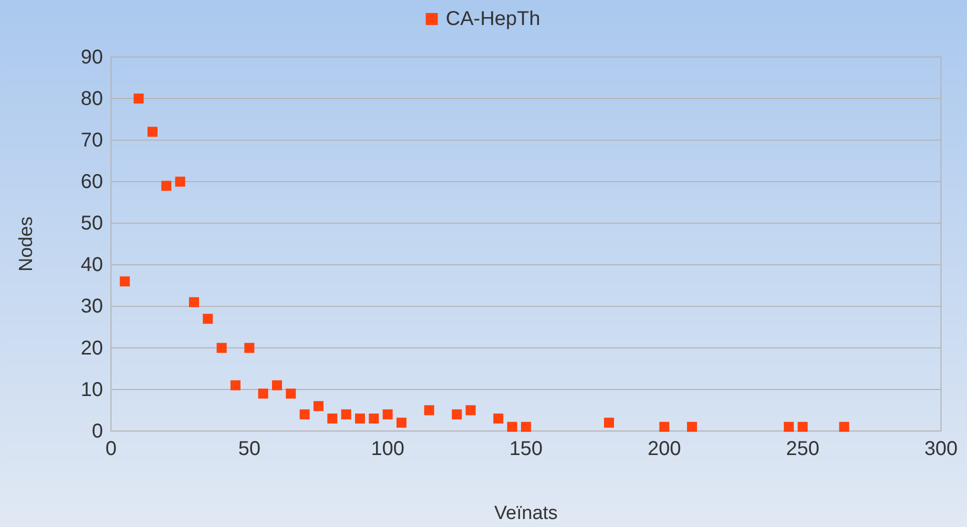 This screenshot has width=967, height=527. What do you see at coordinates (526, 513) in the screenshot?
I see `x-axis-title: Veïnats` at bounding box center [526, 513].